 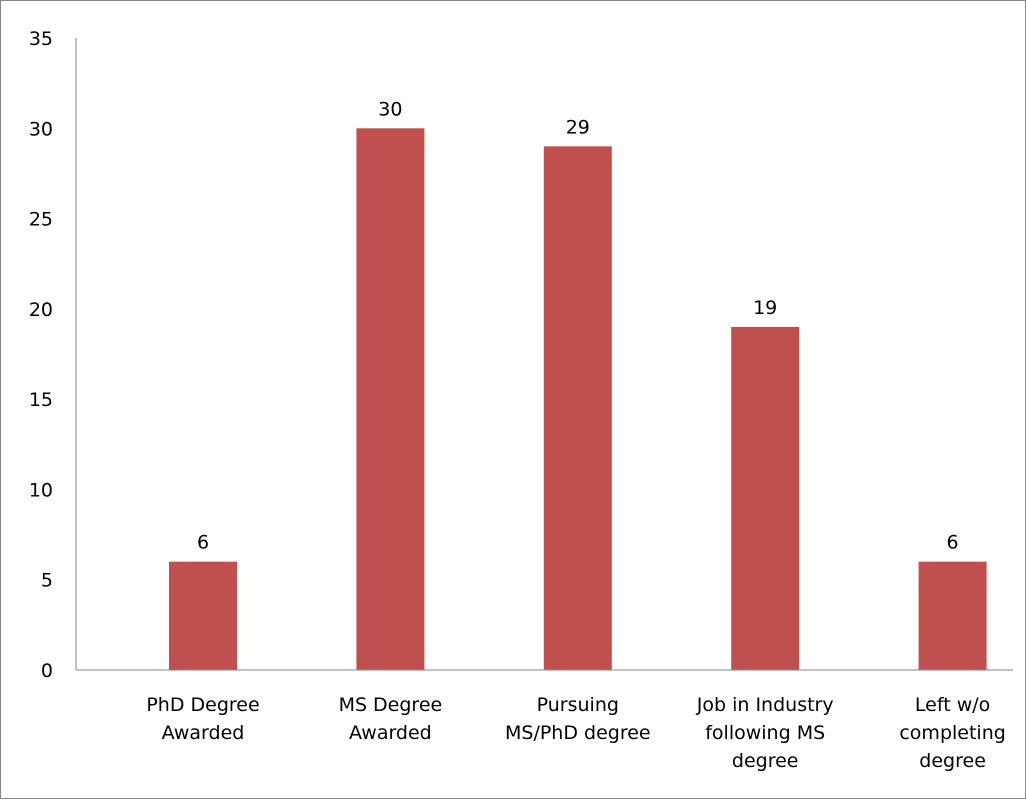 I want to click on x-category-label: Left w/o completing degree, so click(x=952, y=733).